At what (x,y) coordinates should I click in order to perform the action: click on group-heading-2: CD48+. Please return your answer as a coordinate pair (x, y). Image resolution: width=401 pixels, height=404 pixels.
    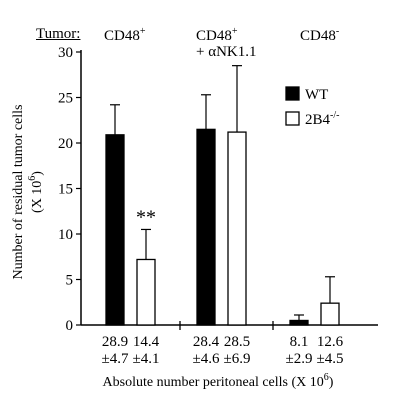
    Looking at the image, I should click on (216, 35).